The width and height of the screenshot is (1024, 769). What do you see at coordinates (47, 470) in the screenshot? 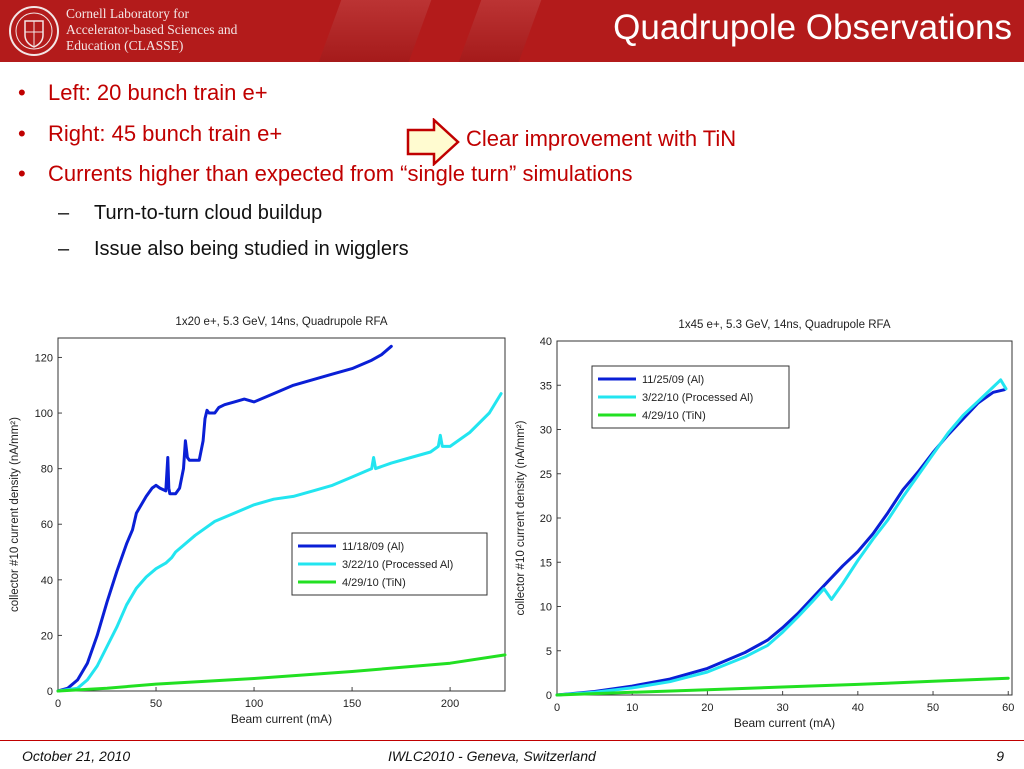
I see `y-tick-label: 80` at bounding box center [47, 470].